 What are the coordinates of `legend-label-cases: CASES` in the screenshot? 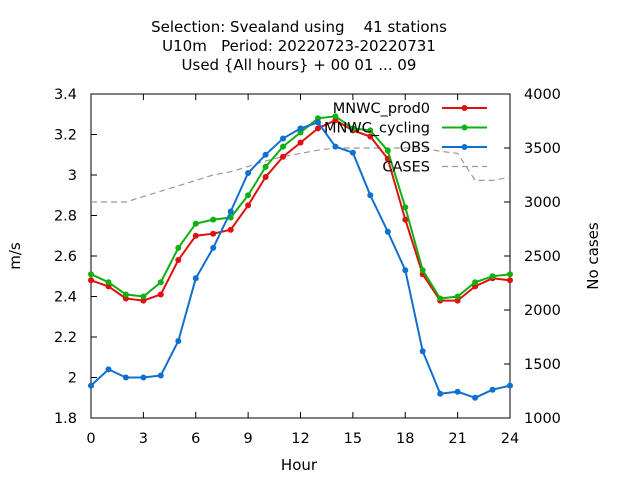 It's located at (406, 168).